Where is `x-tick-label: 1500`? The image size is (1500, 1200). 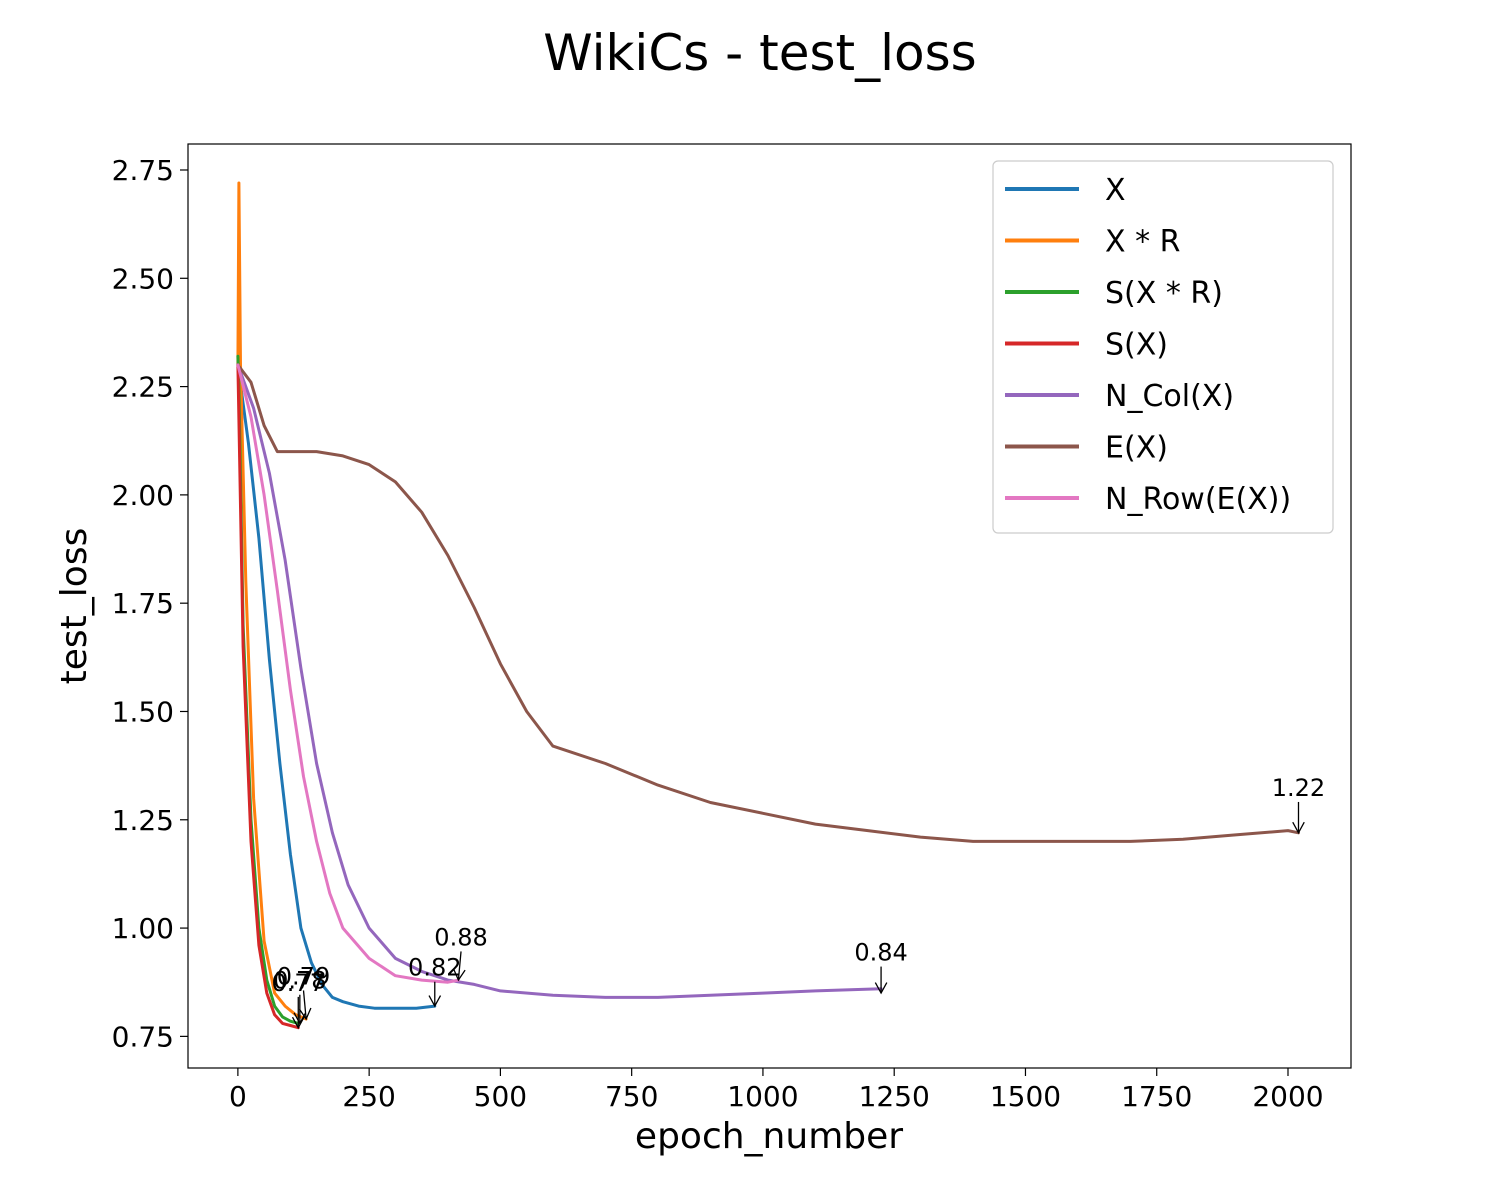
x-tick-label: 1500 is located at coordinates (1025, 1096).